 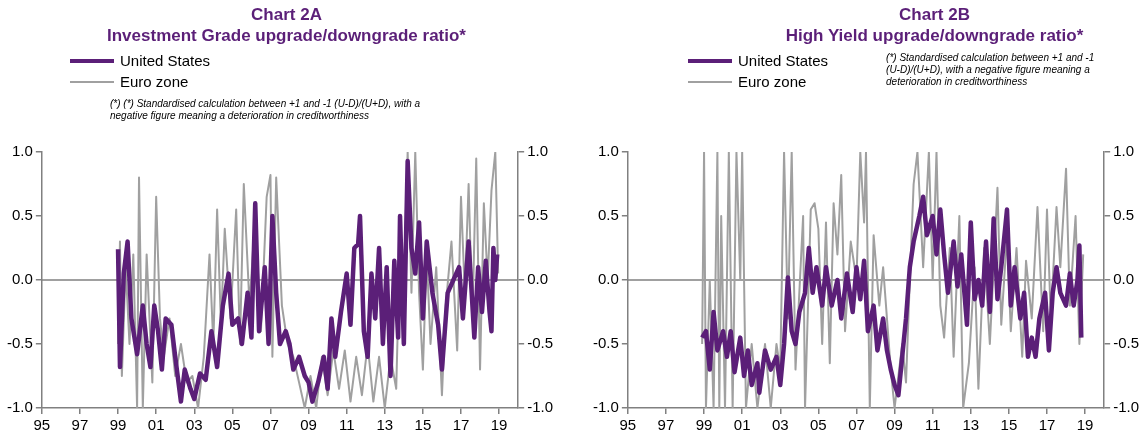 I want to click on chart-subtitle: Investment Grade upgrade/downgrade ratio*, so click(x=286, y=35).